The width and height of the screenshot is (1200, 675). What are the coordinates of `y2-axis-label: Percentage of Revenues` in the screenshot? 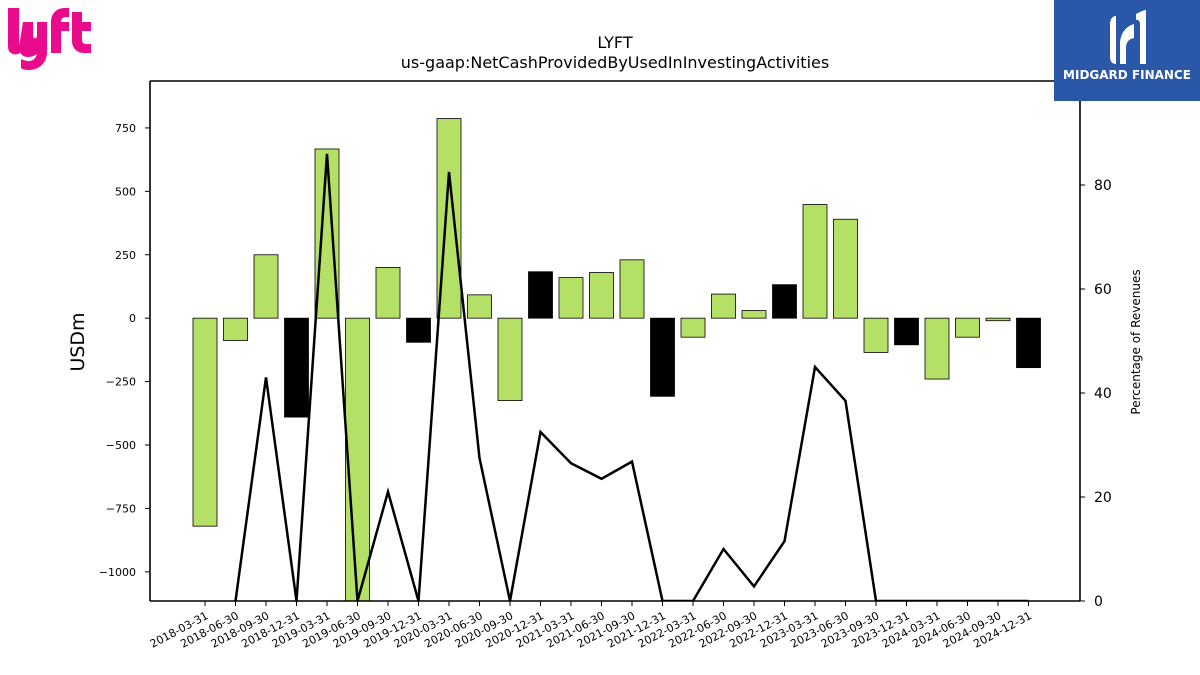 It's located at (1136, 341).